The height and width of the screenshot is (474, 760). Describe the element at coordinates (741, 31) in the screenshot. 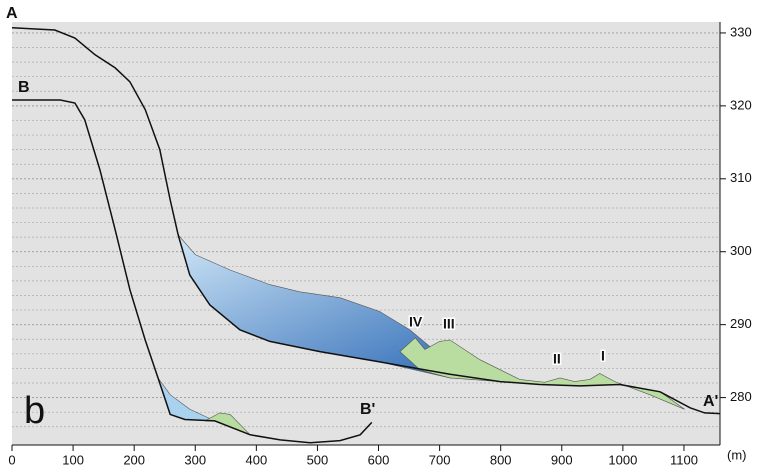

I see `y-tick-label: 330` at that location.